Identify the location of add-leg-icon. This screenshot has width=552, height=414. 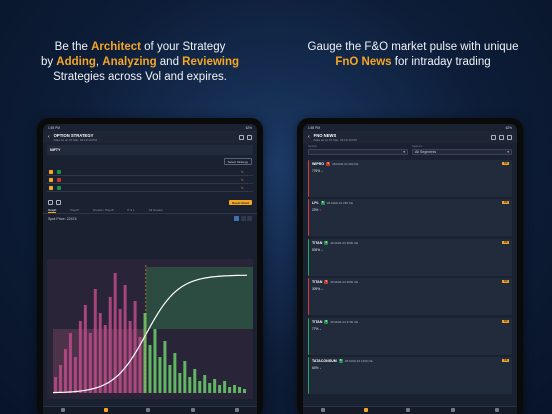
(50, 202).